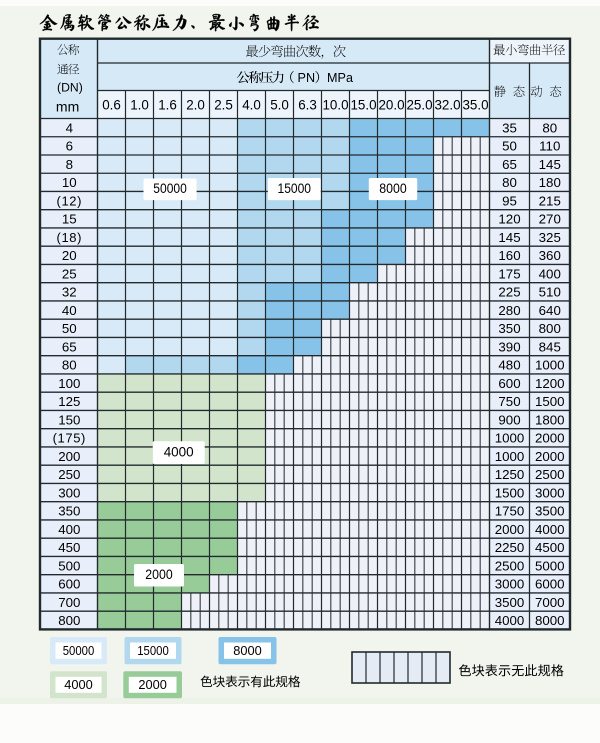 This screenshot has width=600, height=743. I want to click on svg-text: 1800, so click(550, 419).